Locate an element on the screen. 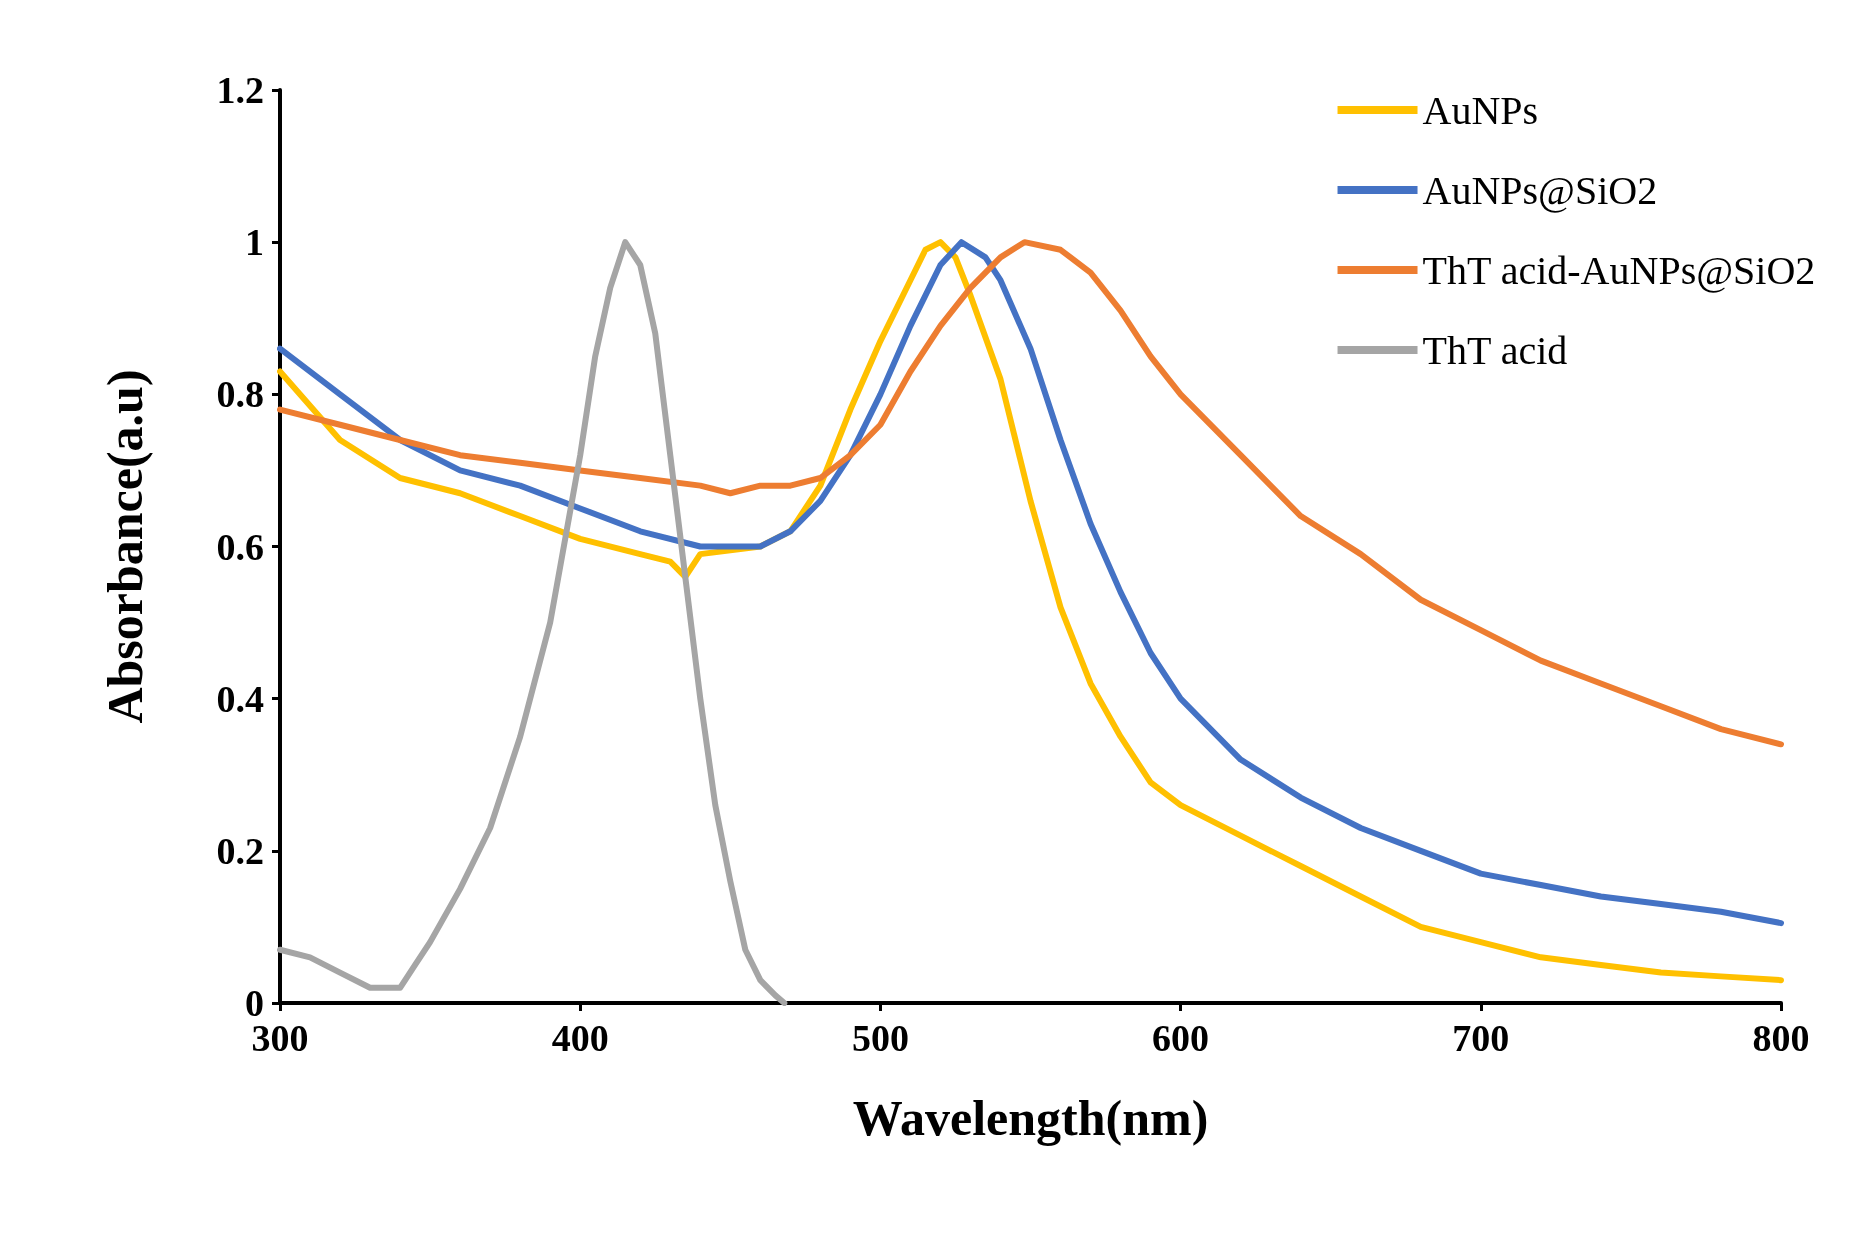 The height and width of the screenshot is (1233, 1851). y-tick-label: 0.2 is located at coordinates (240, 850).